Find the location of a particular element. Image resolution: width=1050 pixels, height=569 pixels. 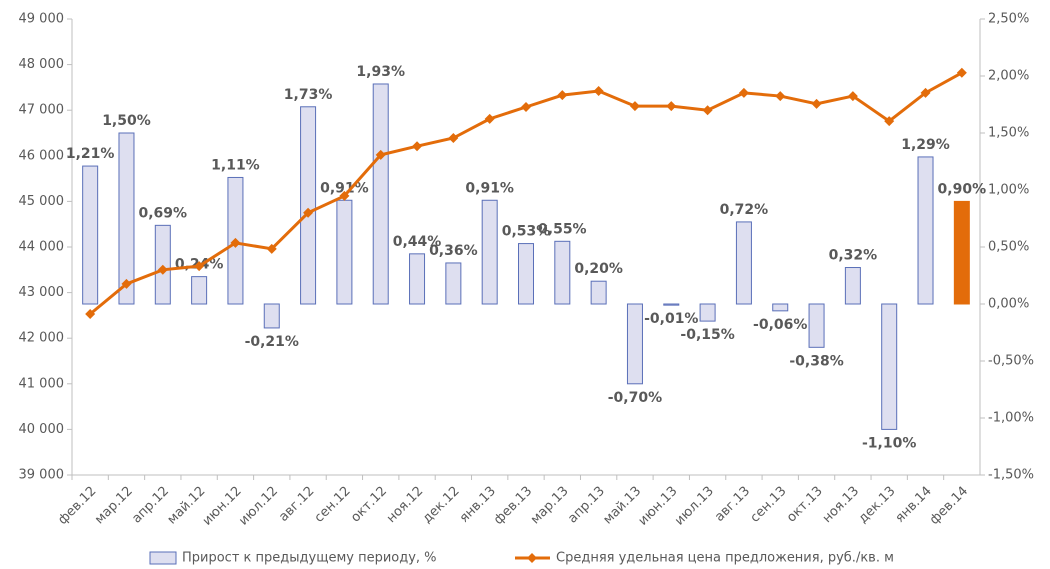

legend-label: Прирост к предыдущему периоду, % is located at coordinates (309, 558).